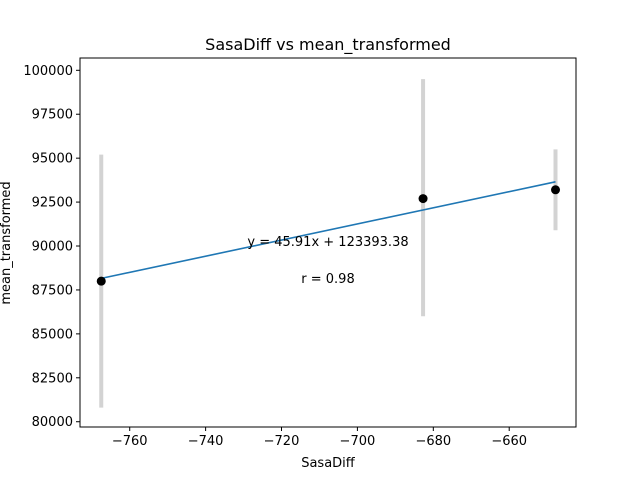 Image resolution: width=640 pixels, height=484 pixels. What do you see at coordinates (358, 441) in the screenshot?
I see `x-tick-label: −700` at bounding box center [358, 441].